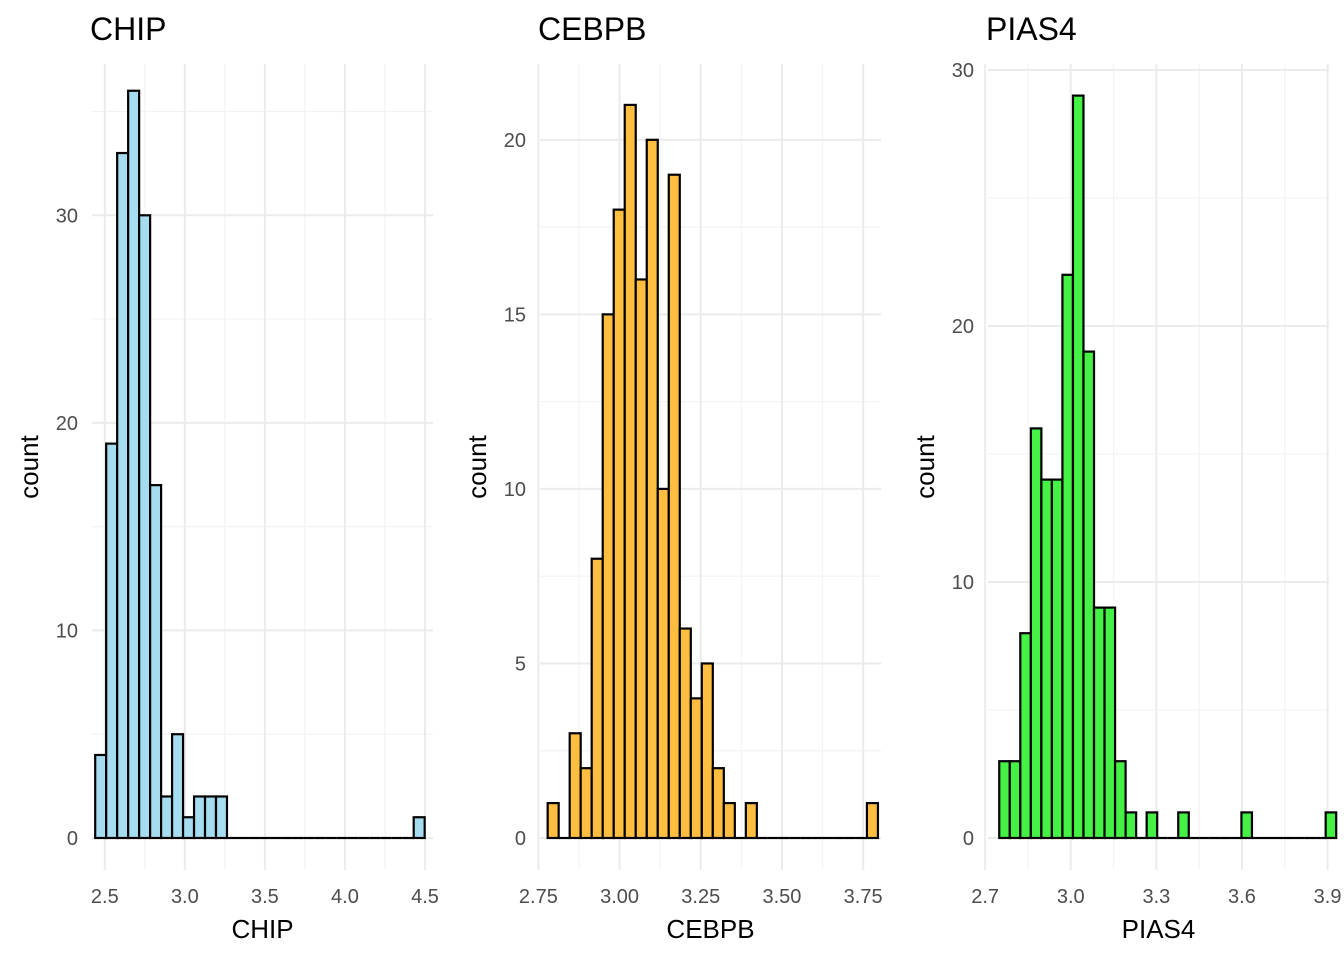 This screenshot has height=960, width=1344. I want to click on panel-title: PIAS4, so click(1031, 29).